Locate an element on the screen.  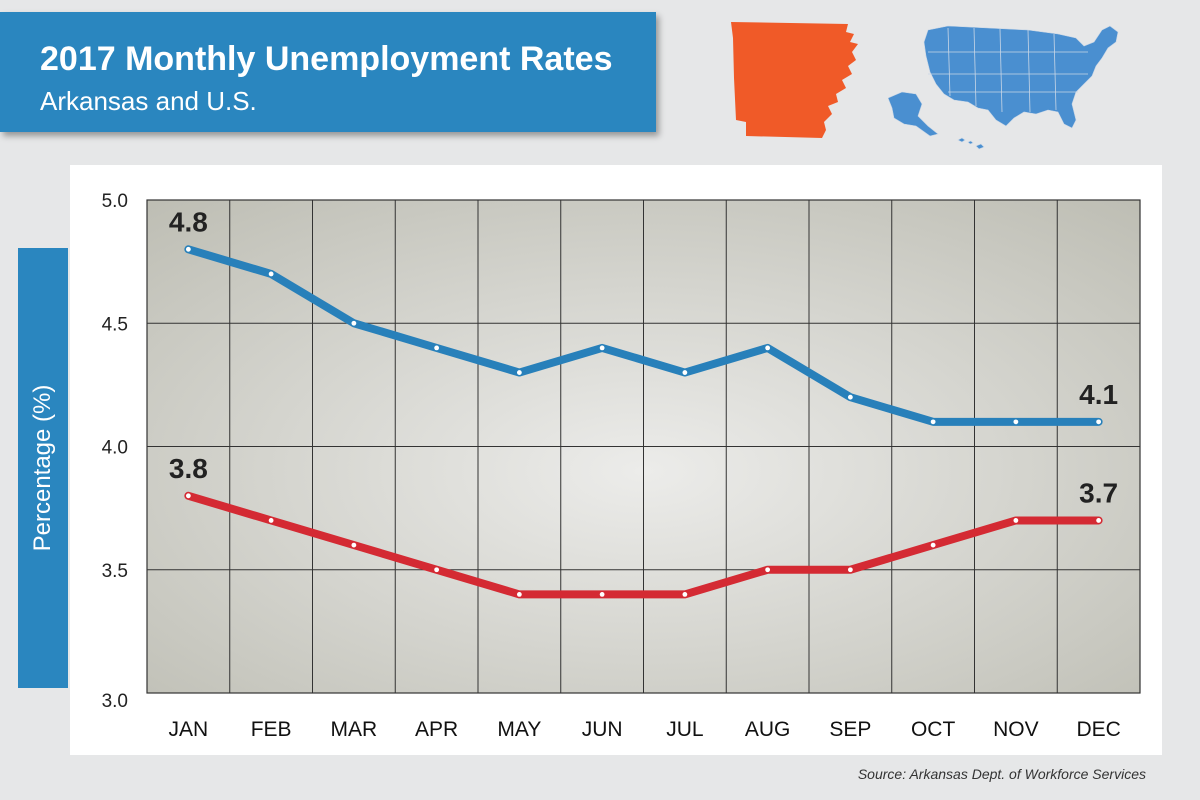
us-map-icon is located at coordinates (1003, 87).